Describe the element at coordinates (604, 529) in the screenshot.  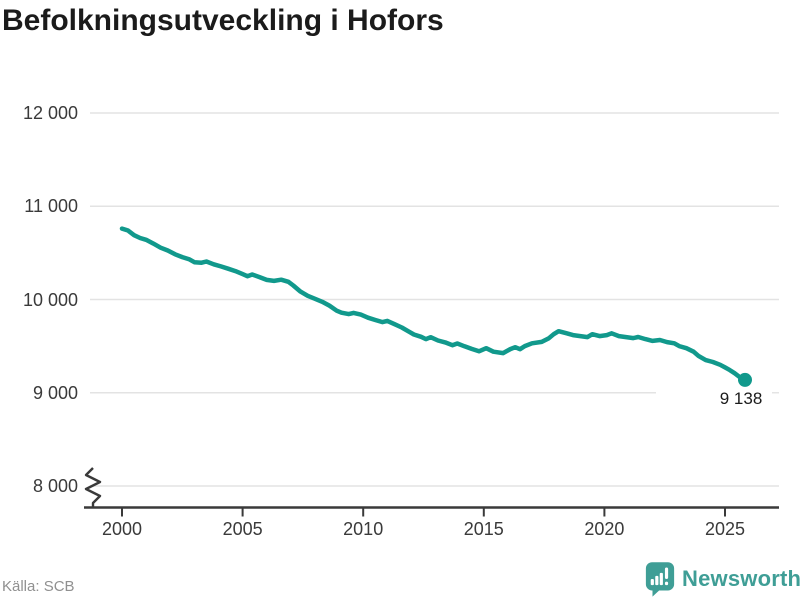
I see `x-axis-label: 2020` at that location.